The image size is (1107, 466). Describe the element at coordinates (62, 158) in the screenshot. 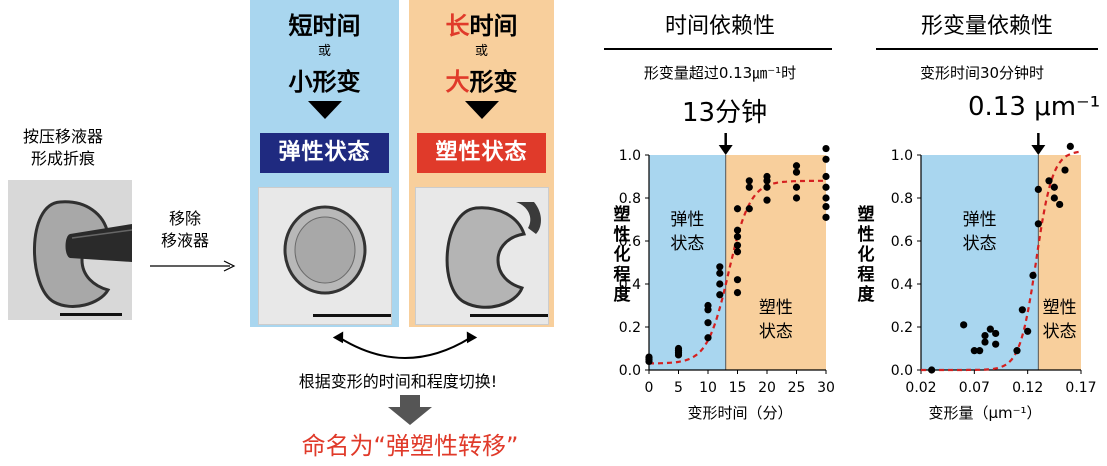

I see `caption-line-2: 形成折痕` at that location.